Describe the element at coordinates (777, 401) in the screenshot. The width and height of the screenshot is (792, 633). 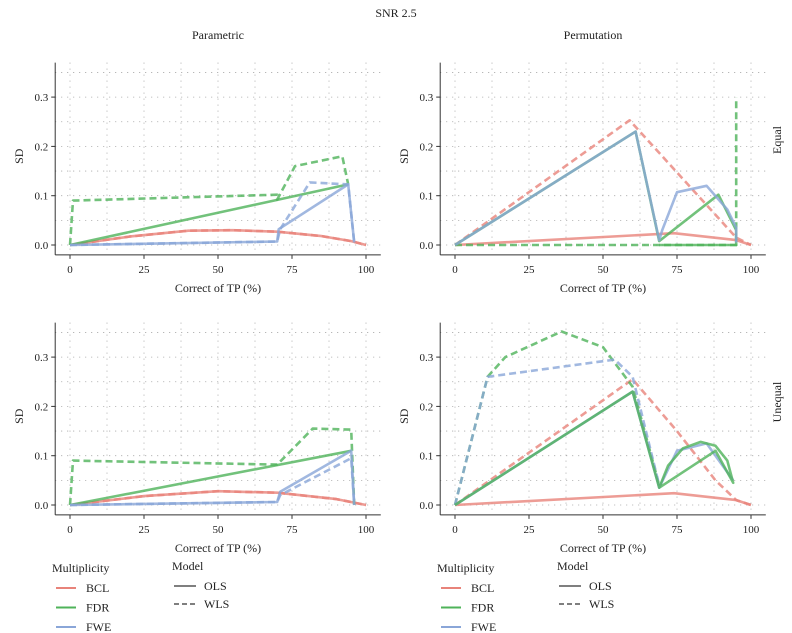
I see `row-title-unequal: Unequal` at that location.